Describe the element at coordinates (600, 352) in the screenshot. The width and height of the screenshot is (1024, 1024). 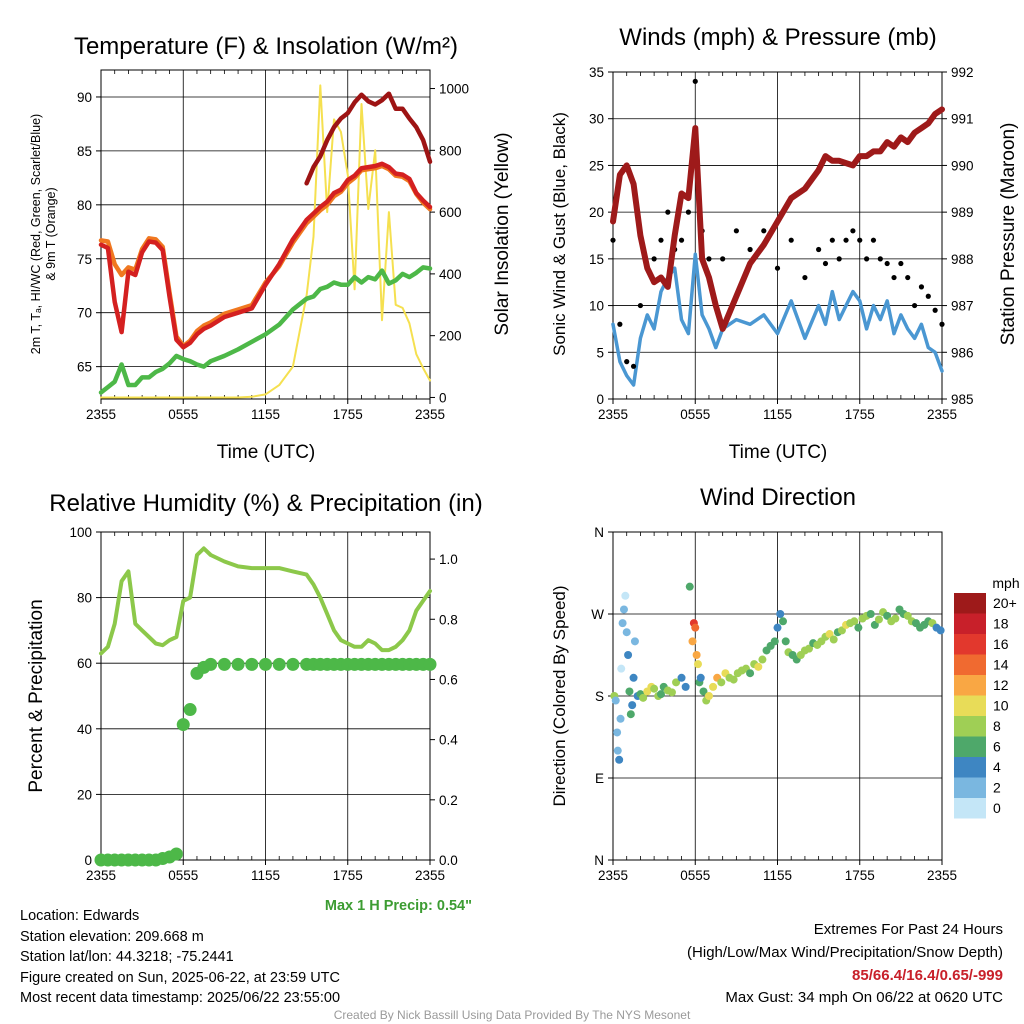
I see `y-tick-label: 5` at that location.